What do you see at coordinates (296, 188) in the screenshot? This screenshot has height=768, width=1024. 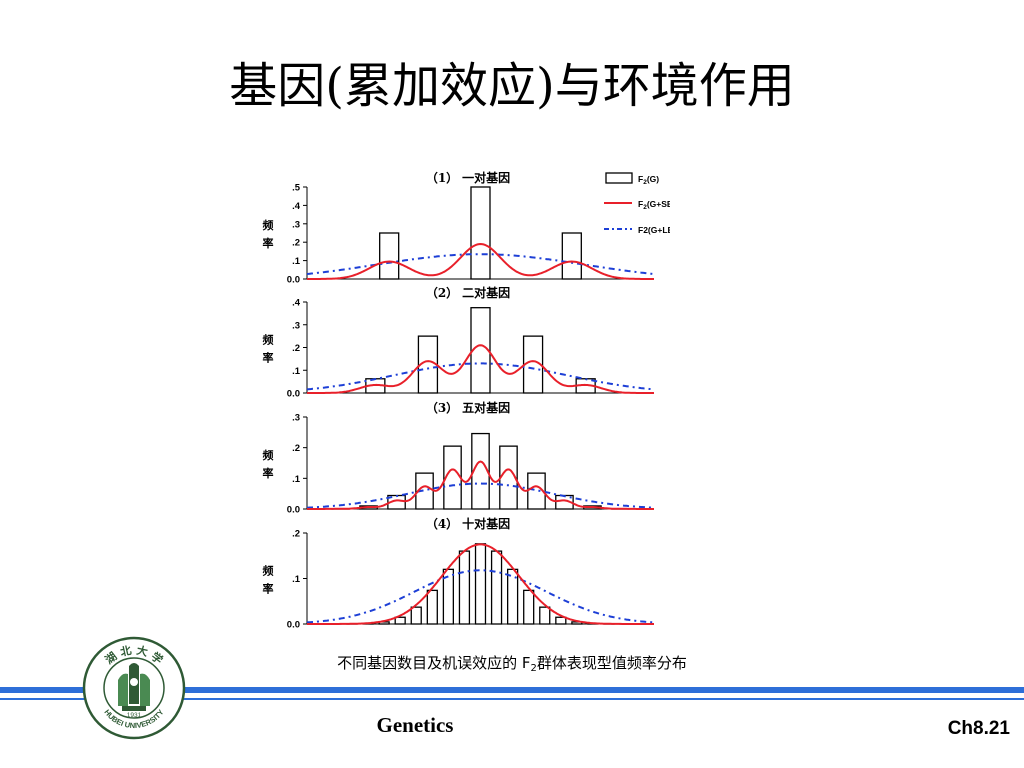 I see `y-tick-label: .5` at bounding box center [296, 188].